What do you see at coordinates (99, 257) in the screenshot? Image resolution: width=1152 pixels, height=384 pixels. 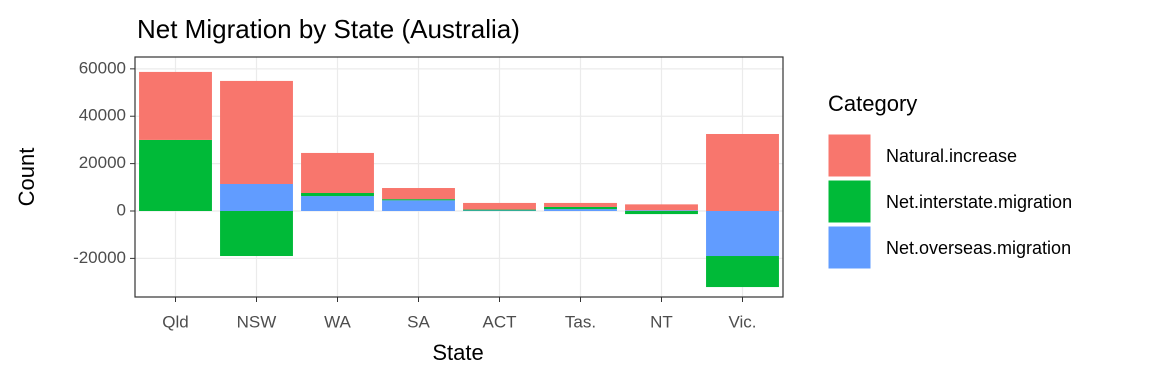 I see `y-tick-label: -20000` at bounding box center [99, 257].